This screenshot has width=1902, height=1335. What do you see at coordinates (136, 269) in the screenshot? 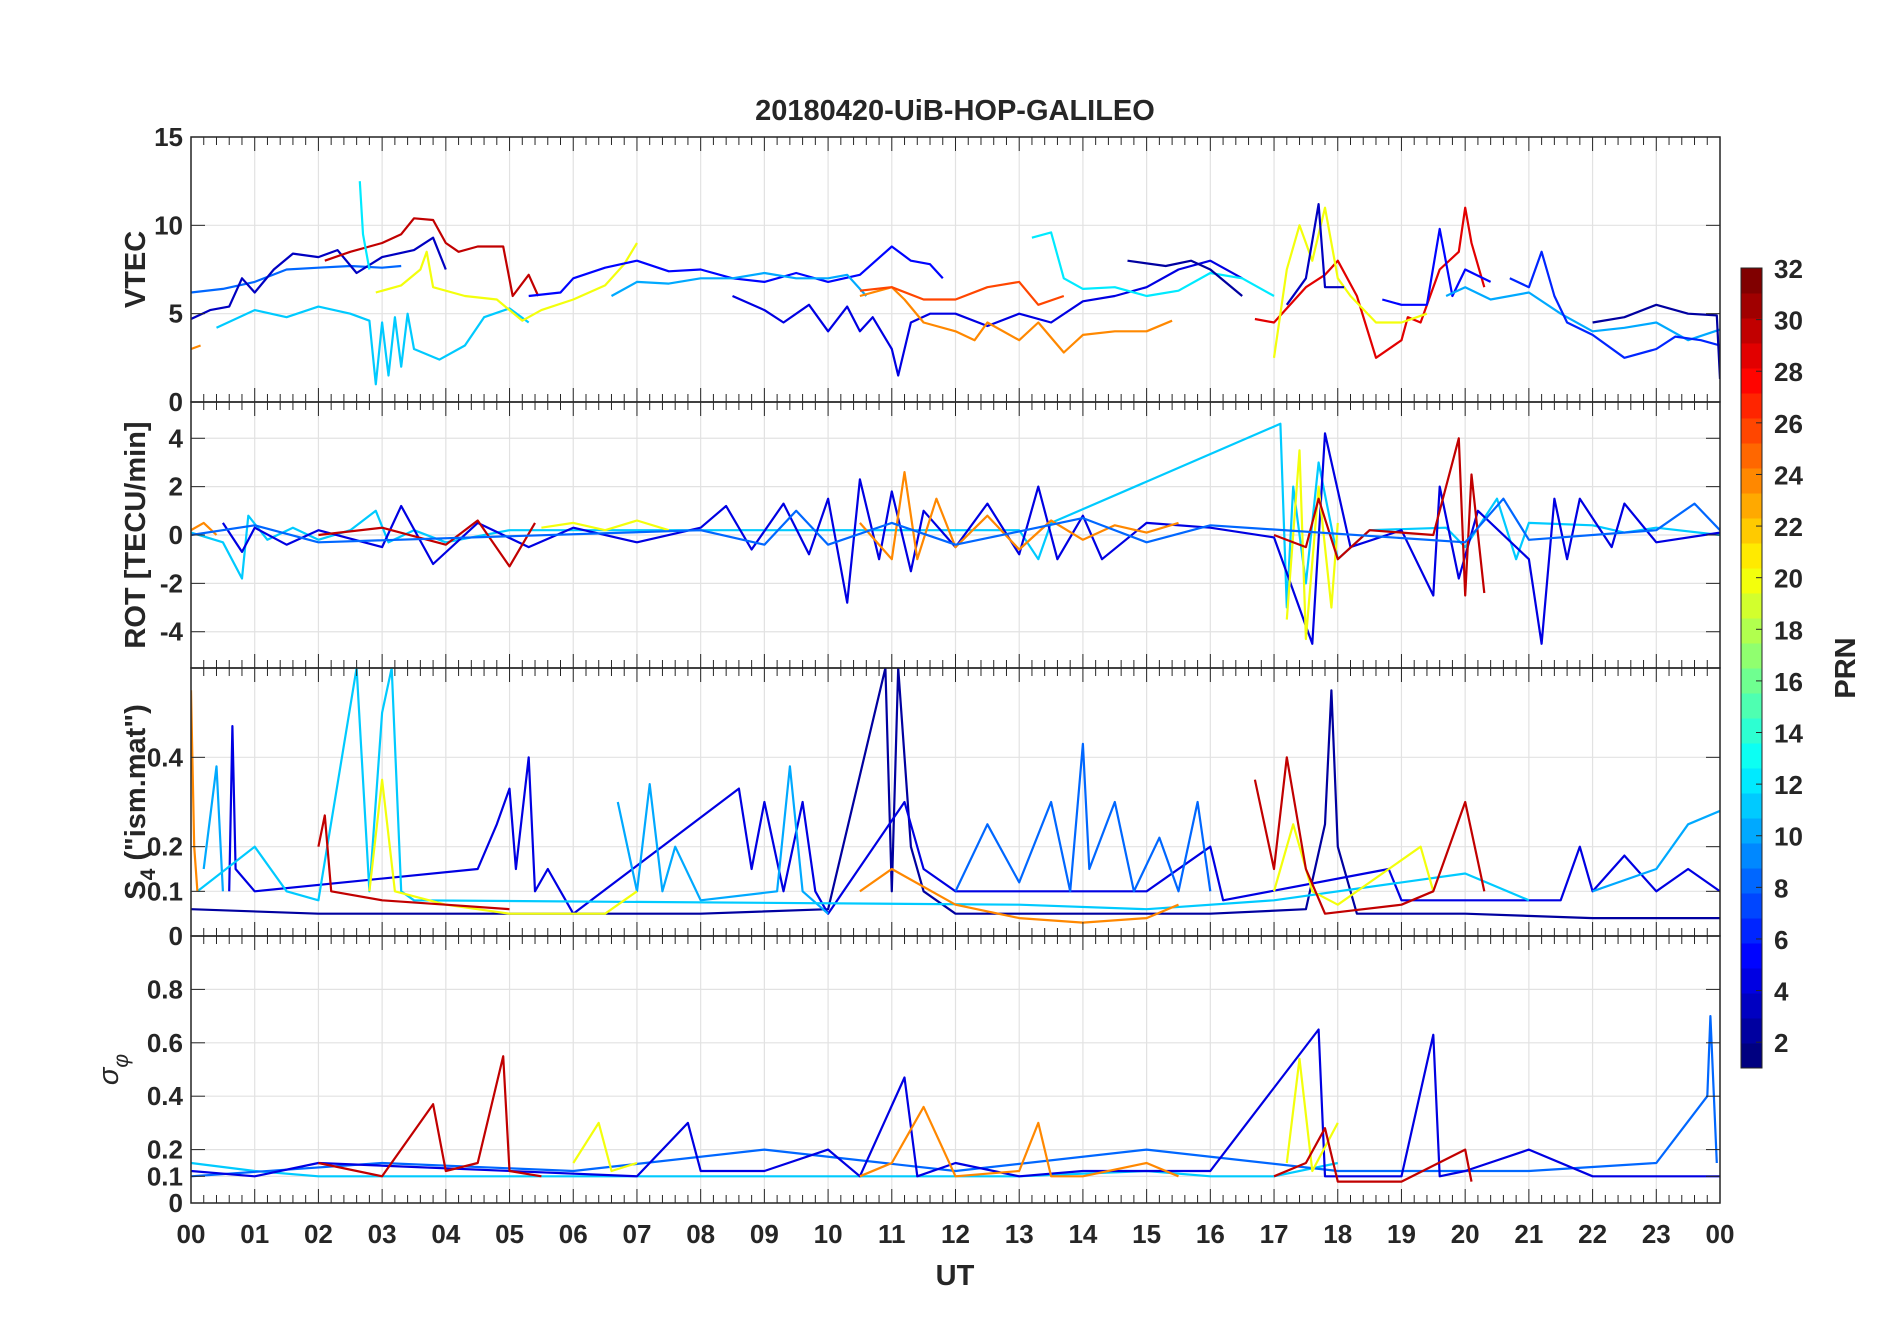
I see `y-axis-label: VTEC` at bounding box center [136, 269].